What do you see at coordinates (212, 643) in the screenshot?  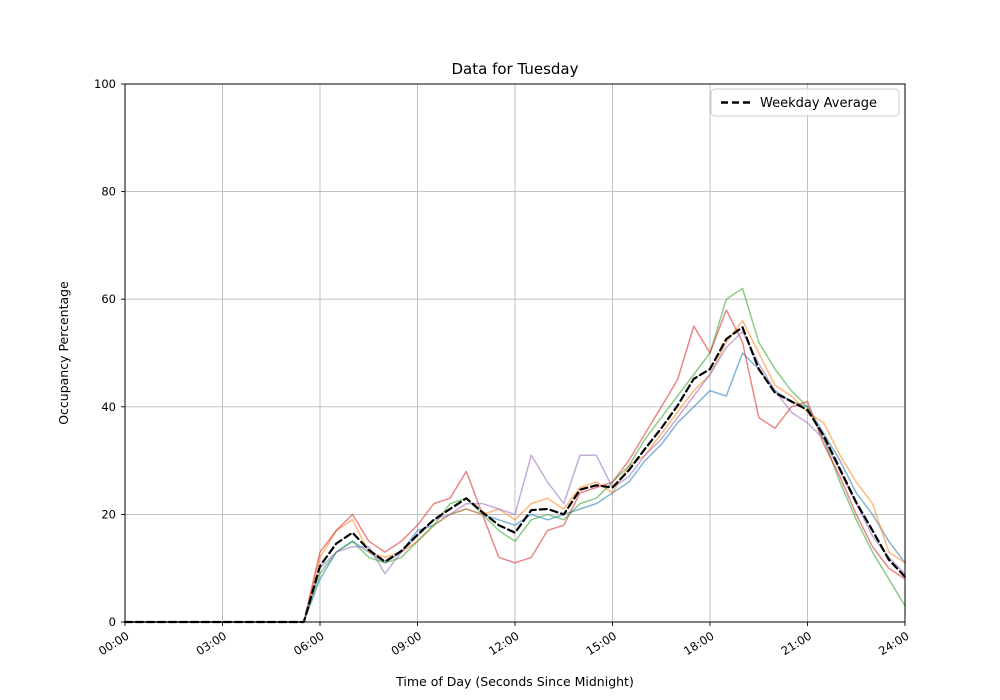 I see `x-tick-label: 03:00` at bounding box center [212, 643].